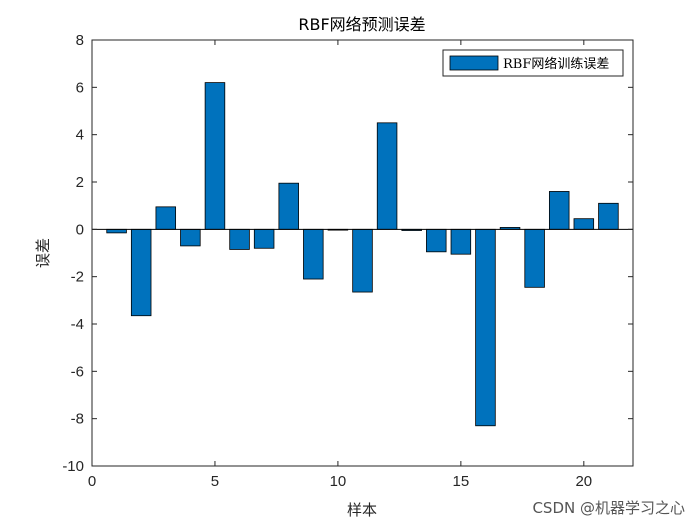 The image size is (700, 525). Describe the element at coordinates (474, 63) in the screenshot. I see `legend-swatch` at that location.